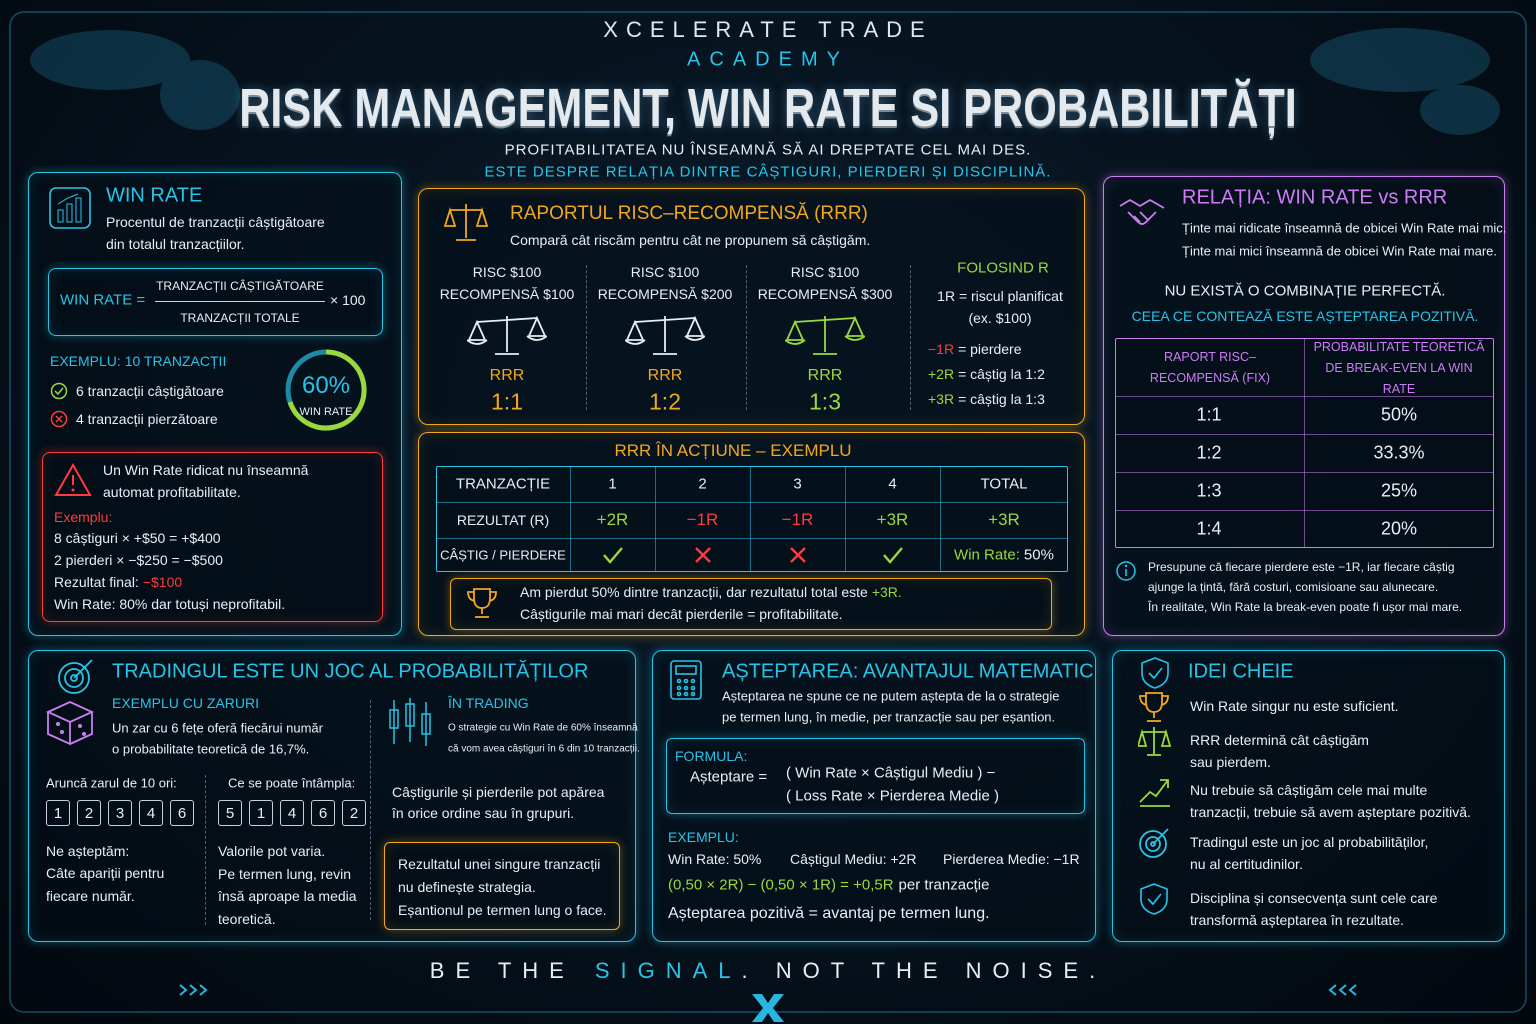 Image resolution: width=1536 pixels, height=1024 pixels. I want to click on text-part: Win Rate:, so click(987, 555).